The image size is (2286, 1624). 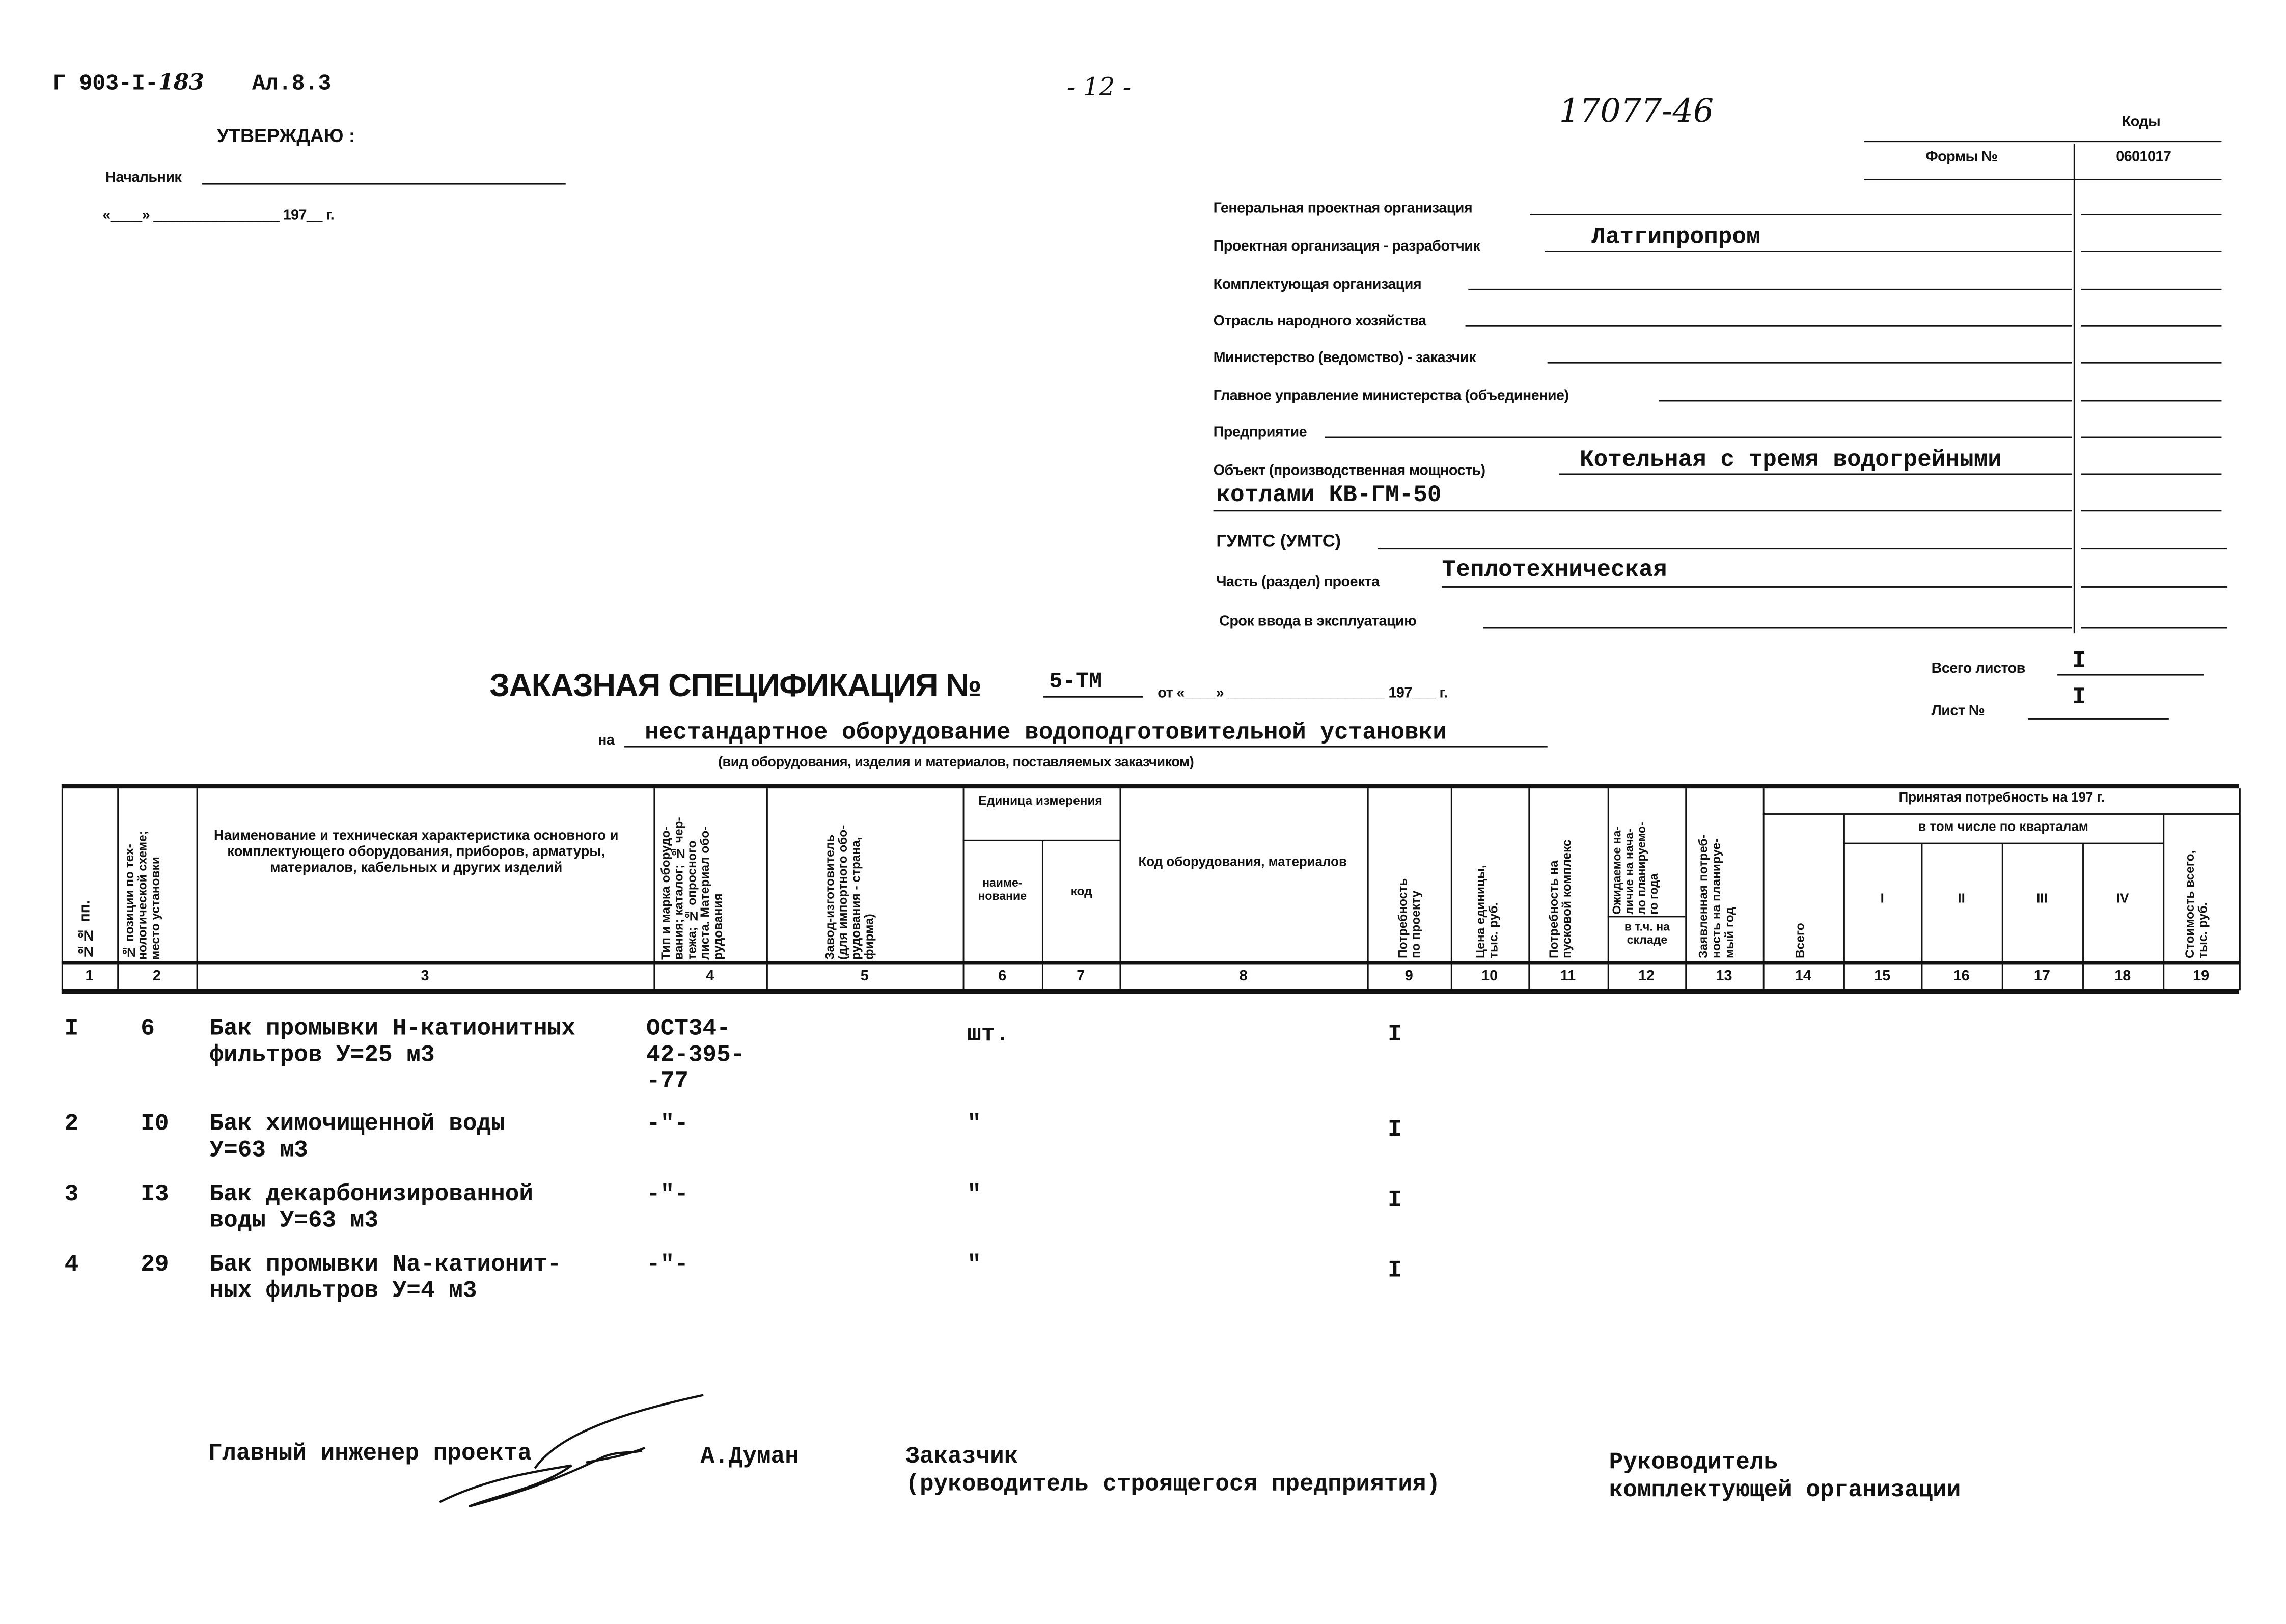 What do you see at coordinates (989, 1034) in the screenshot?
I see `row-unit: шт.` at bounding box center [989, 1034].